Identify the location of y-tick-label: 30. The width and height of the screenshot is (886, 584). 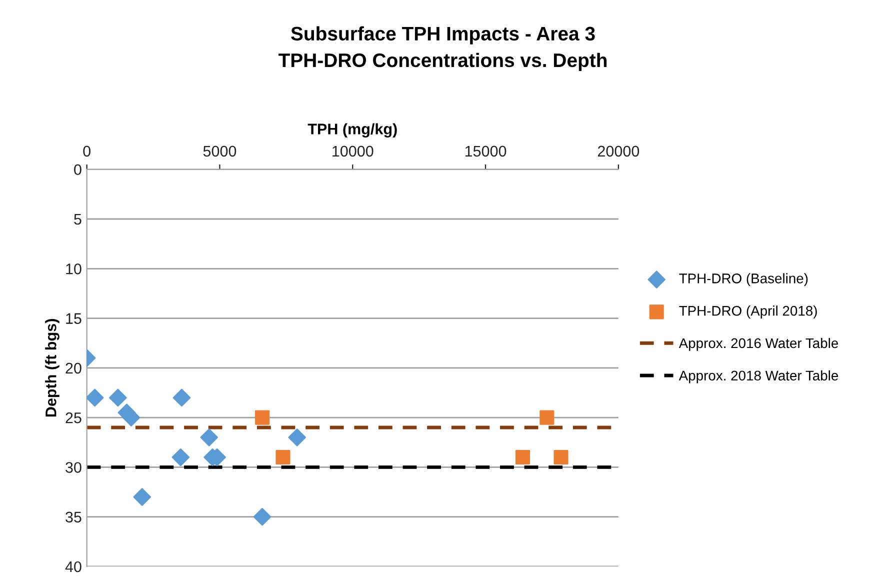
(74, 467).